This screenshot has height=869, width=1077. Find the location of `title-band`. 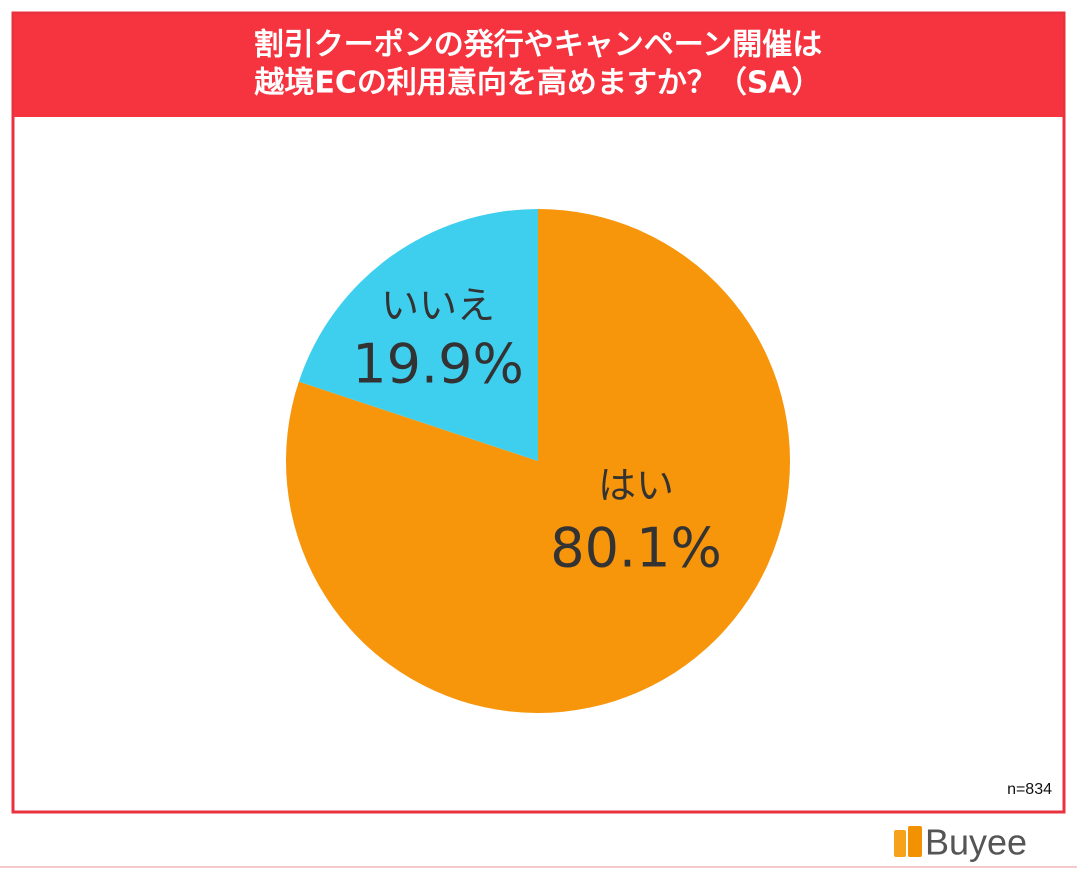

title-band is located at coordinates (538, 65).